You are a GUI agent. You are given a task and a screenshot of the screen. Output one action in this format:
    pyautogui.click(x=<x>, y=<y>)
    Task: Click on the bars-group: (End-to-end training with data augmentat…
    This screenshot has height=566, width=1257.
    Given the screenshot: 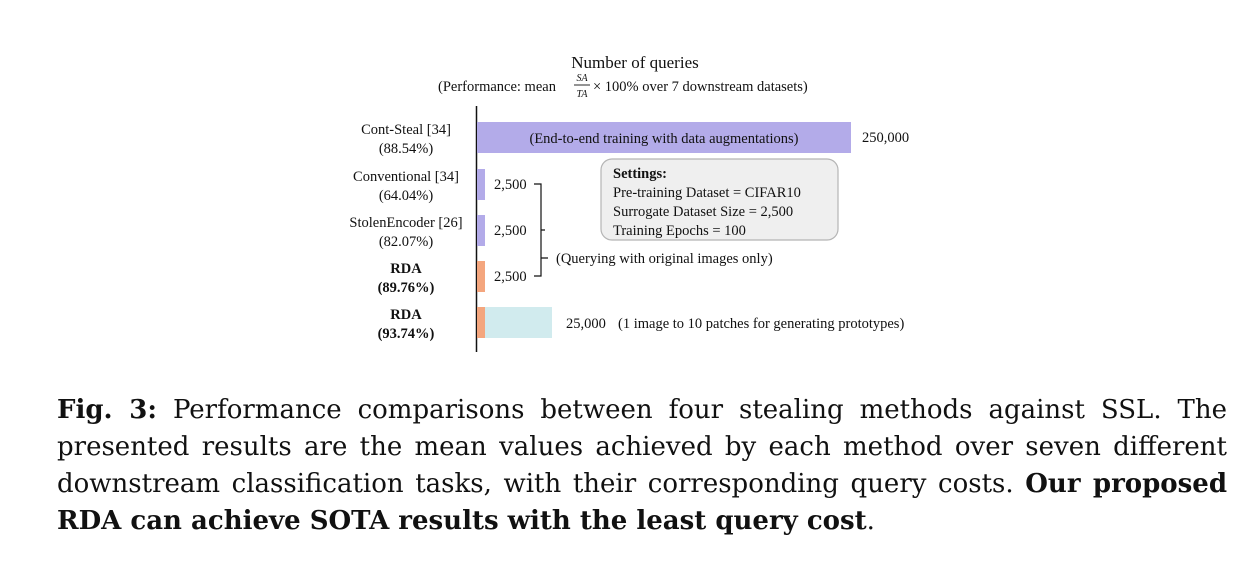 What is the action you would take?
    pyautogui.click(x=693, y=230)
    